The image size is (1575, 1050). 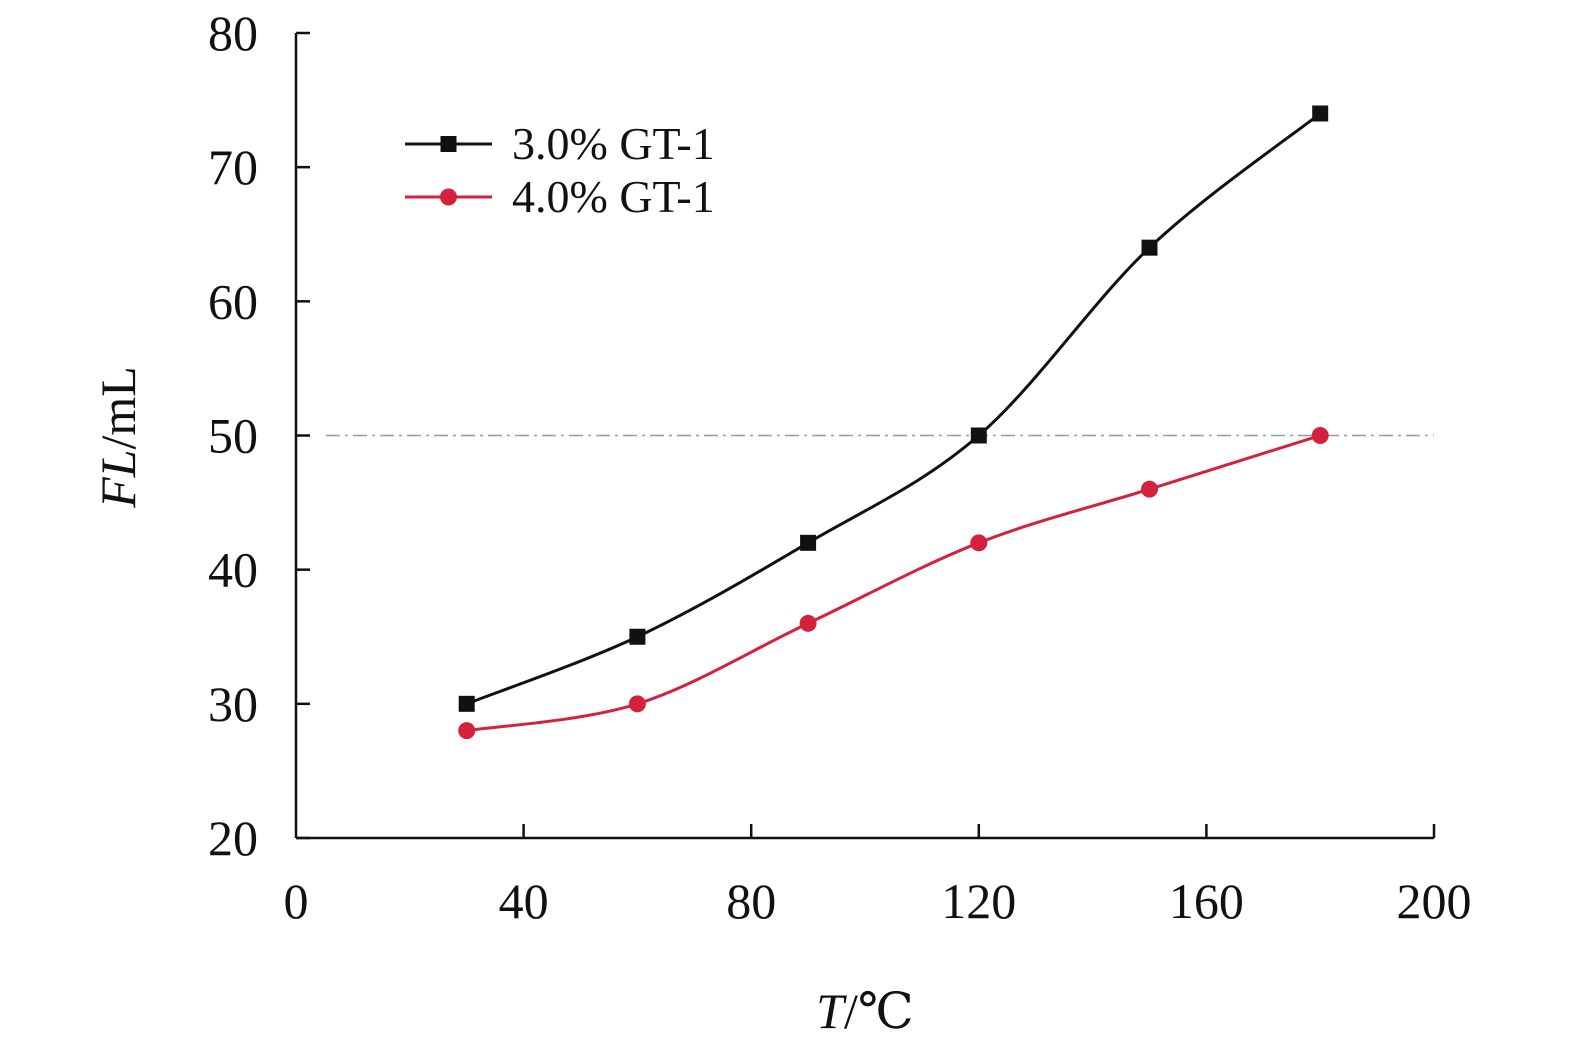 What do you see at coordinates (613, 196) in the screenshot?
I see `legend-label: 4.0% GT-1` at bounding box center [613, 196].